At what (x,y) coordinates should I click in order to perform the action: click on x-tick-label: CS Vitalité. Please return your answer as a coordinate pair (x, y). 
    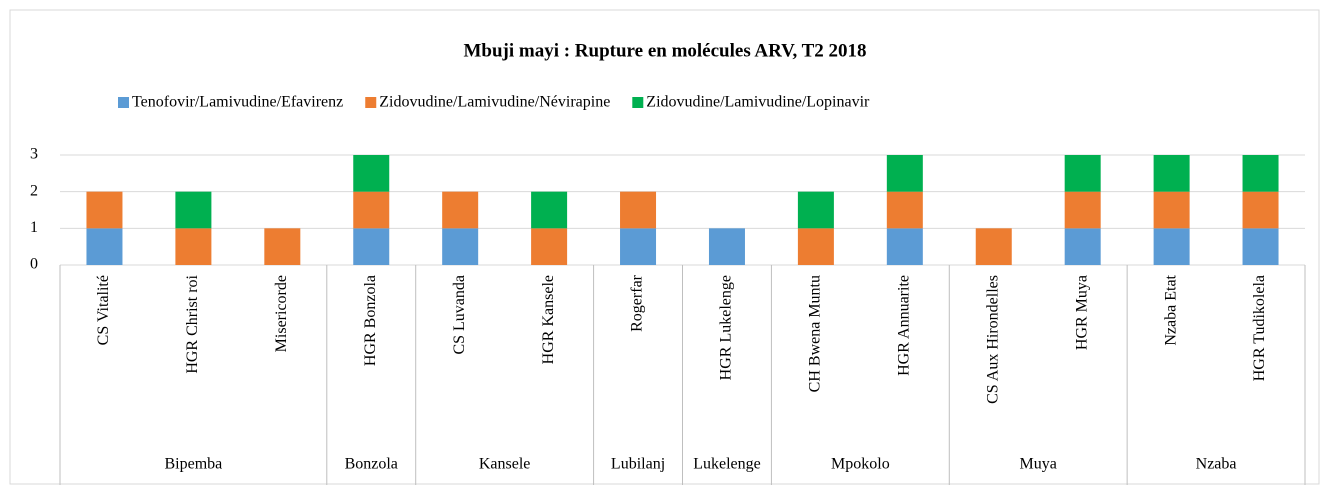
    Looking at the image, I should click on (103, 310).